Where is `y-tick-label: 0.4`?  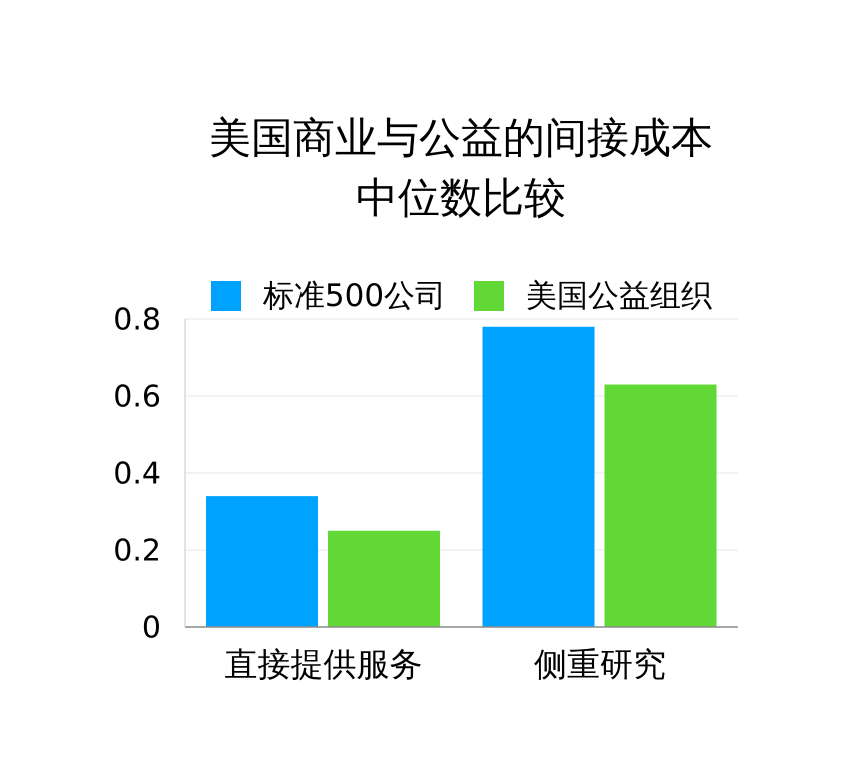
y-tick-label: 0.4 is located at coordinates (137, 474).